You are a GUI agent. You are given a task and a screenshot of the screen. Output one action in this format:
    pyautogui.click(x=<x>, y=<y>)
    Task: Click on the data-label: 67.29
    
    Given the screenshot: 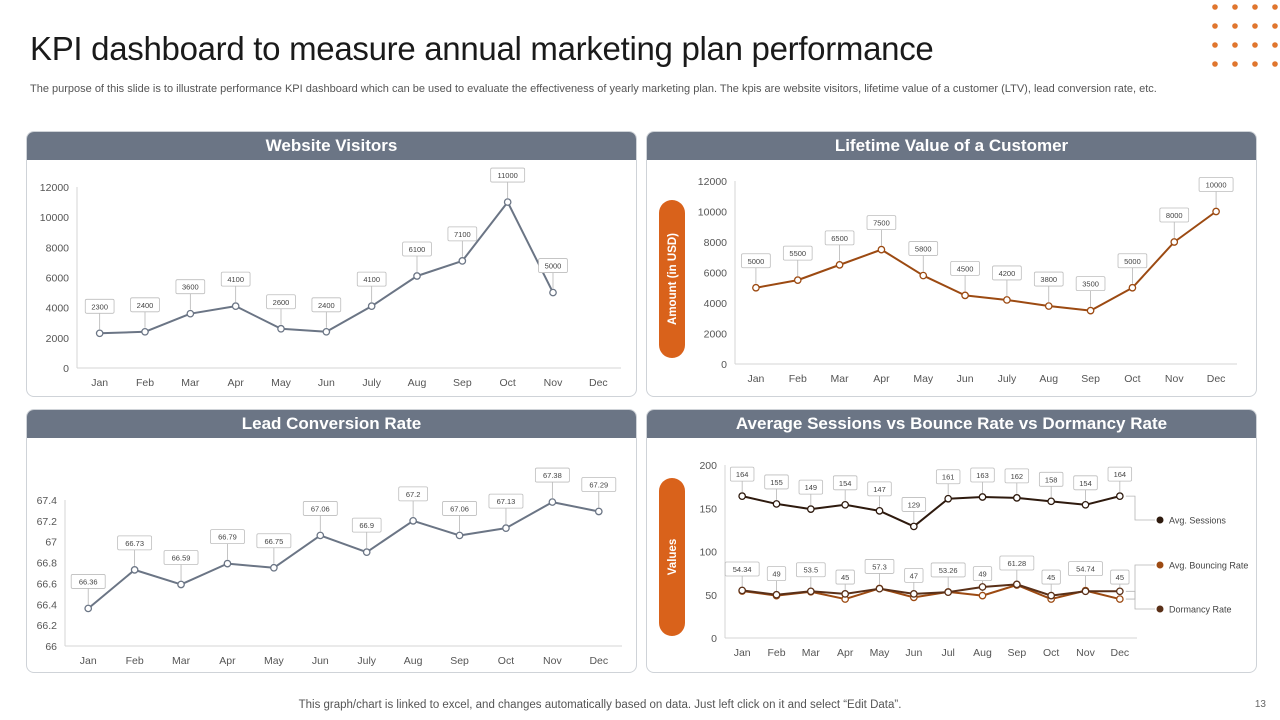 What is the action you would take?
    pyautogui.click(x=598, y=484)
    